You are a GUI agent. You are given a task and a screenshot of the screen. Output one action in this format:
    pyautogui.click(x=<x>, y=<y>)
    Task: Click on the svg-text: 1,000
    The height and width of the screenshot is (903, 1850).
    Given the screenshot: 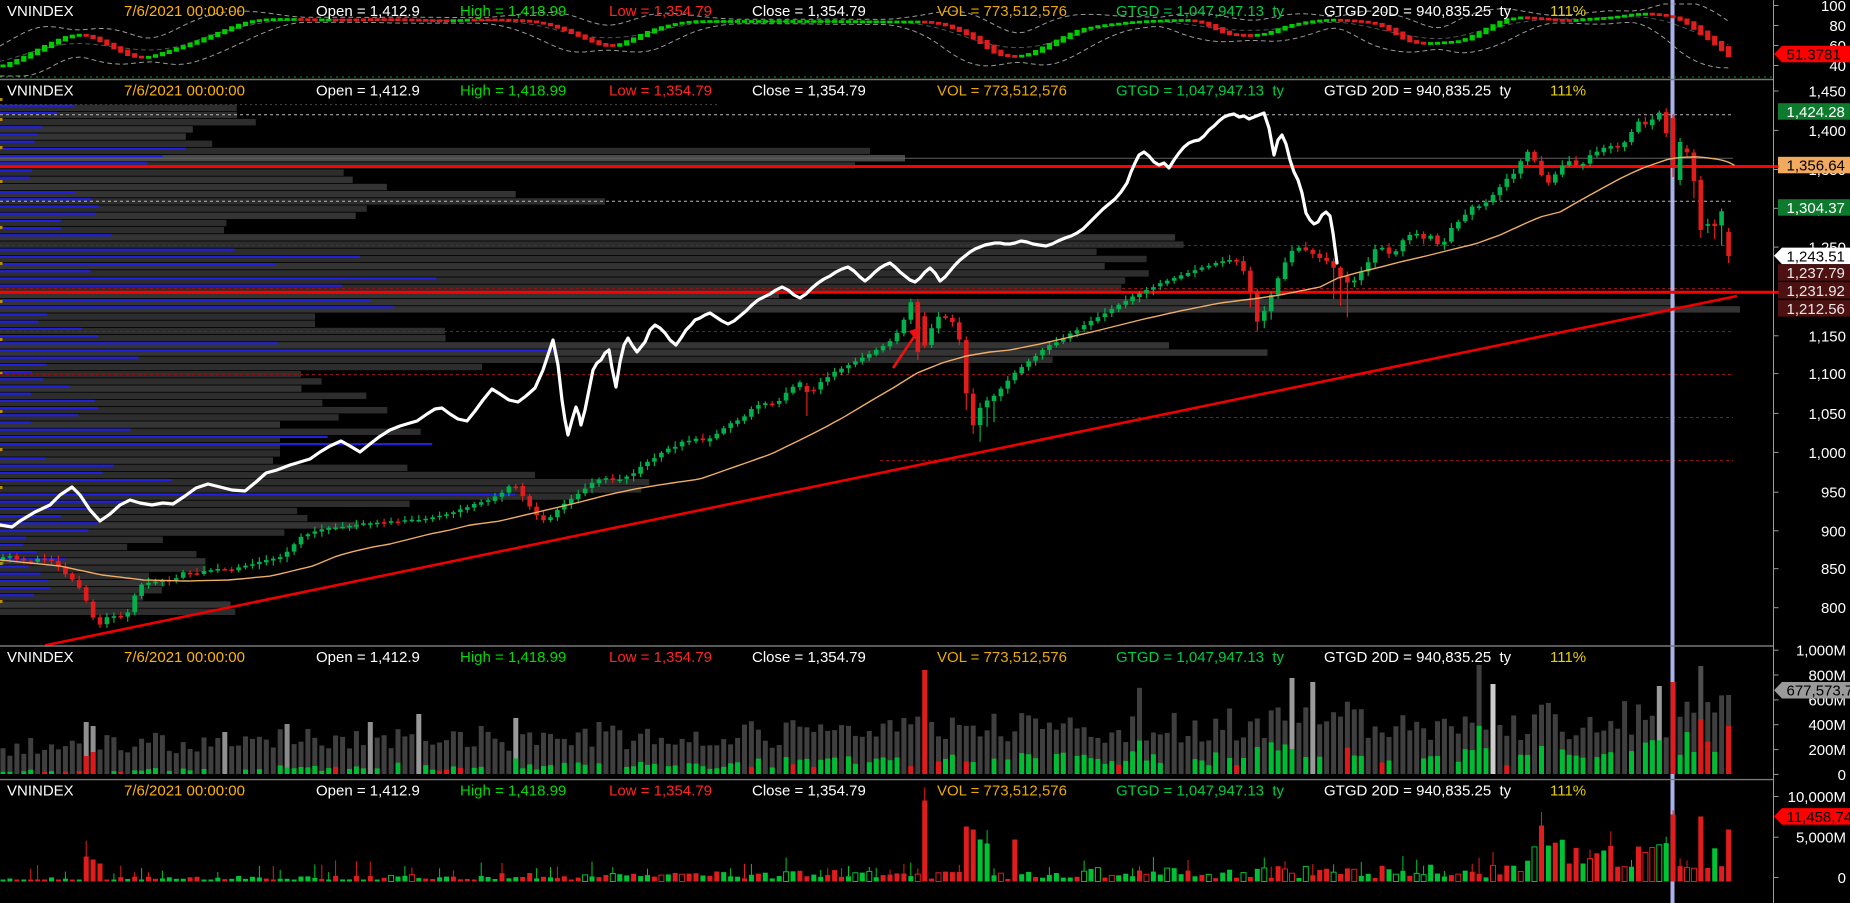 What is the action you would take?
    pyautogui.click(x=1827, y=453)
    